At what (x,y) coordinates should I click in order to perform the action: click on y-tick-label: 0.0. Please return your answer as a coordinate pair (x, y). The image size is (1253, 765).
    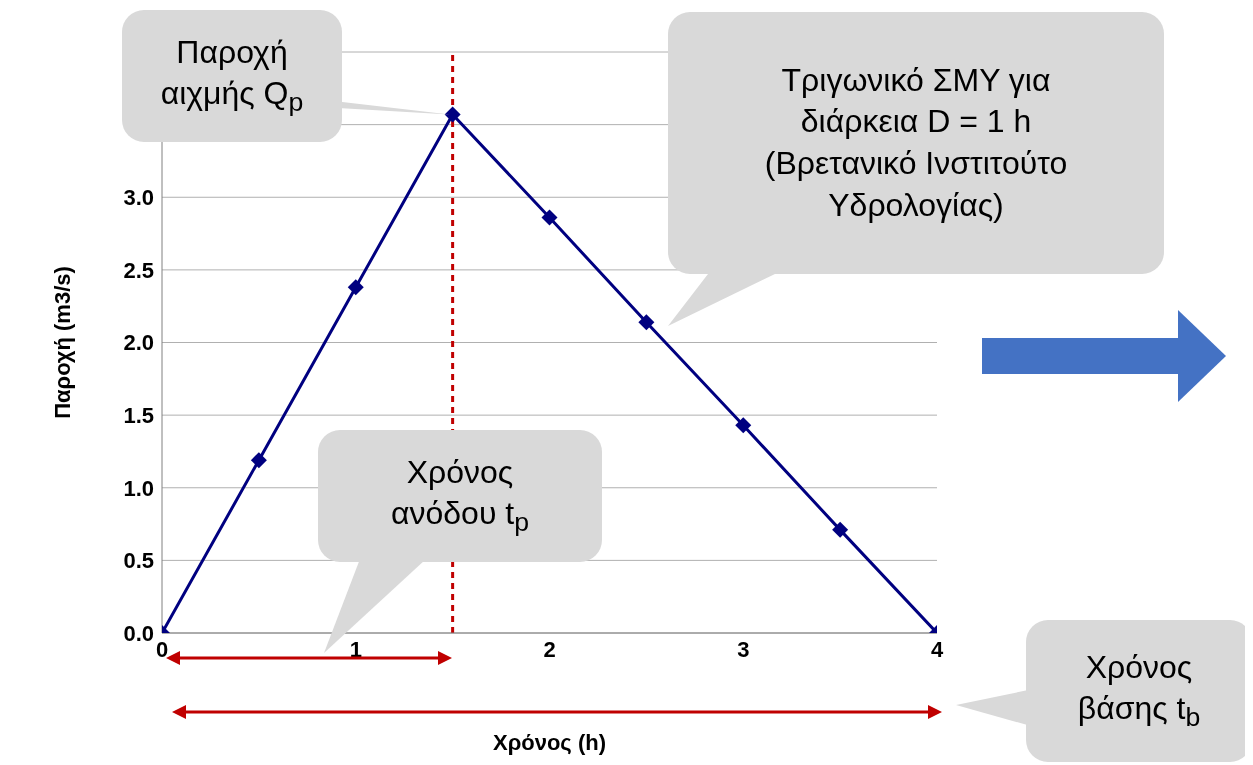
    Looking at the image, I should click on (138, 633).